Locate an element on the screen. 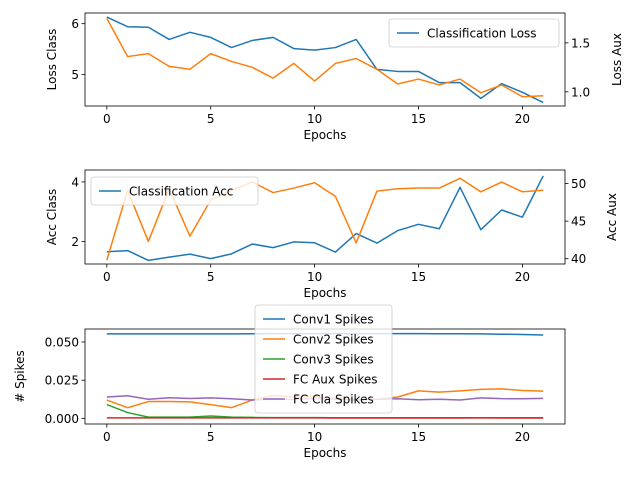 Image resolution: width=640 pixels, height=480 pixels. legend-label: Classification Acc is located at coordinates (181, 192).